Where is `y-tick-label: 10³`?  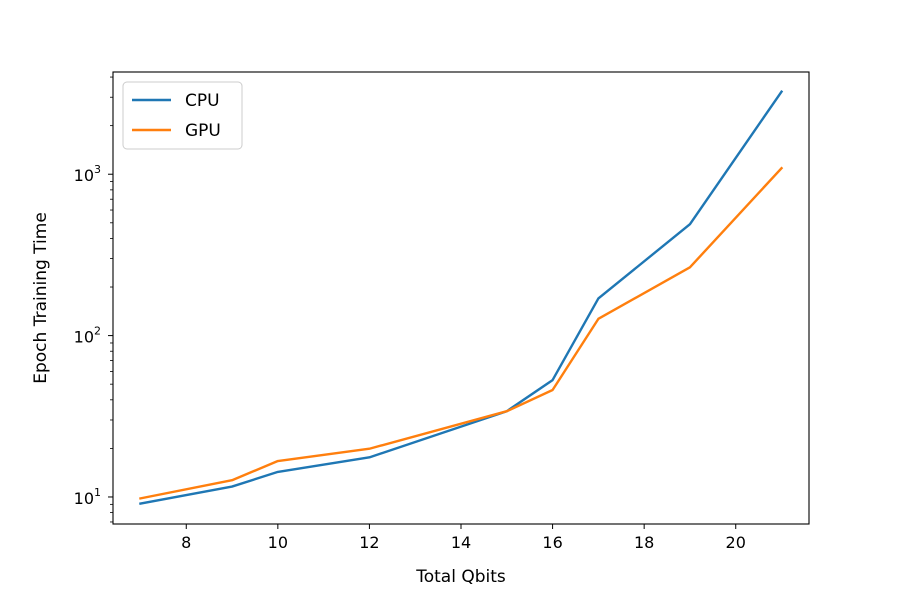 y-tick-label: 10³ is located at coordinates (87, 174).